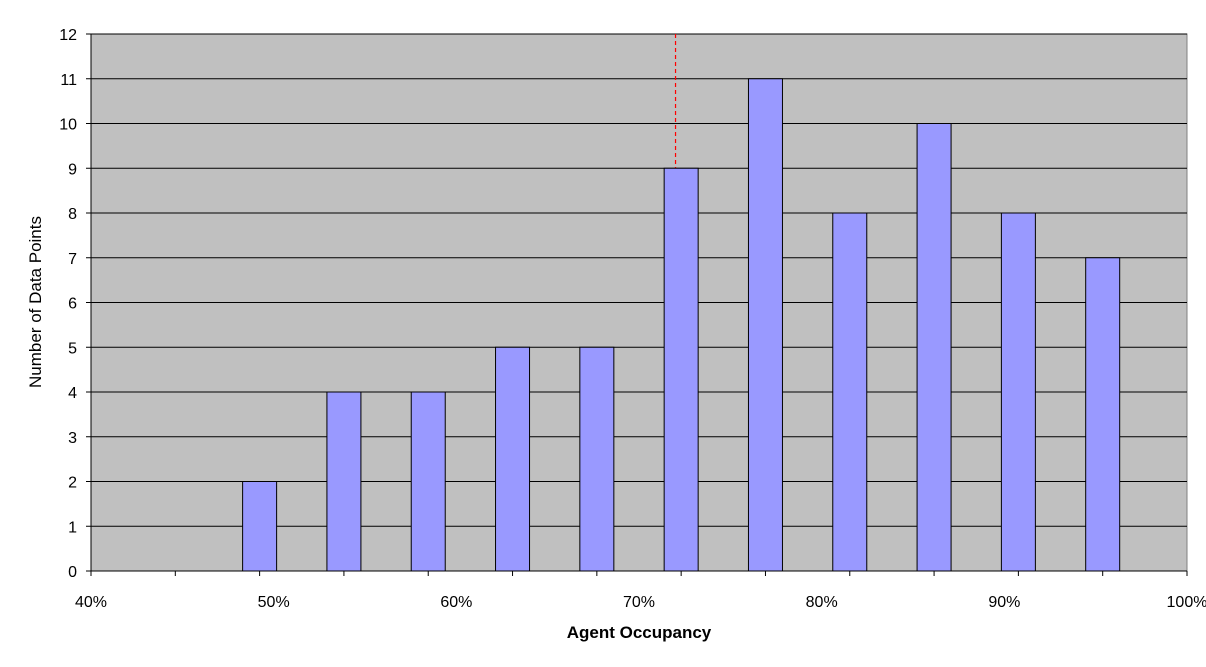 Image resolution: width=1206 pixels, height=667 pixels. What do you see at coordinates (72, 438) in the screenshot?
I see `y-tick-label: 3` at bounding box center [72, 438].